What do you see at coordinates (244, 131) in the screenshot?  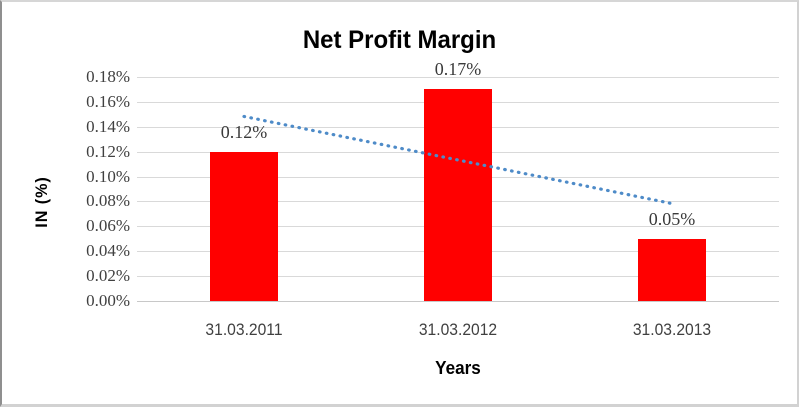 I see `bar-data-label: 0.12%` at bounding box center [244, 131].